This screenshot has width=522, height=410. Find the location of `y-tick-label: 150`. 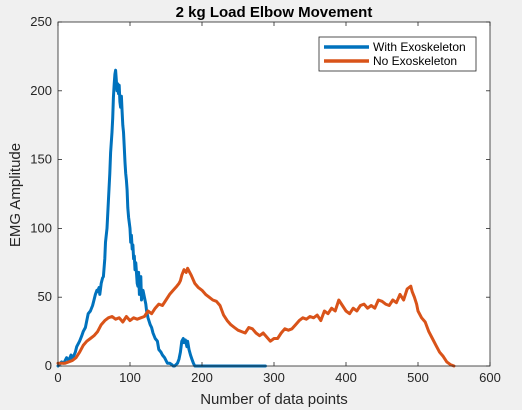

y-tick-label: 150 is located at coordinates (41, 159).